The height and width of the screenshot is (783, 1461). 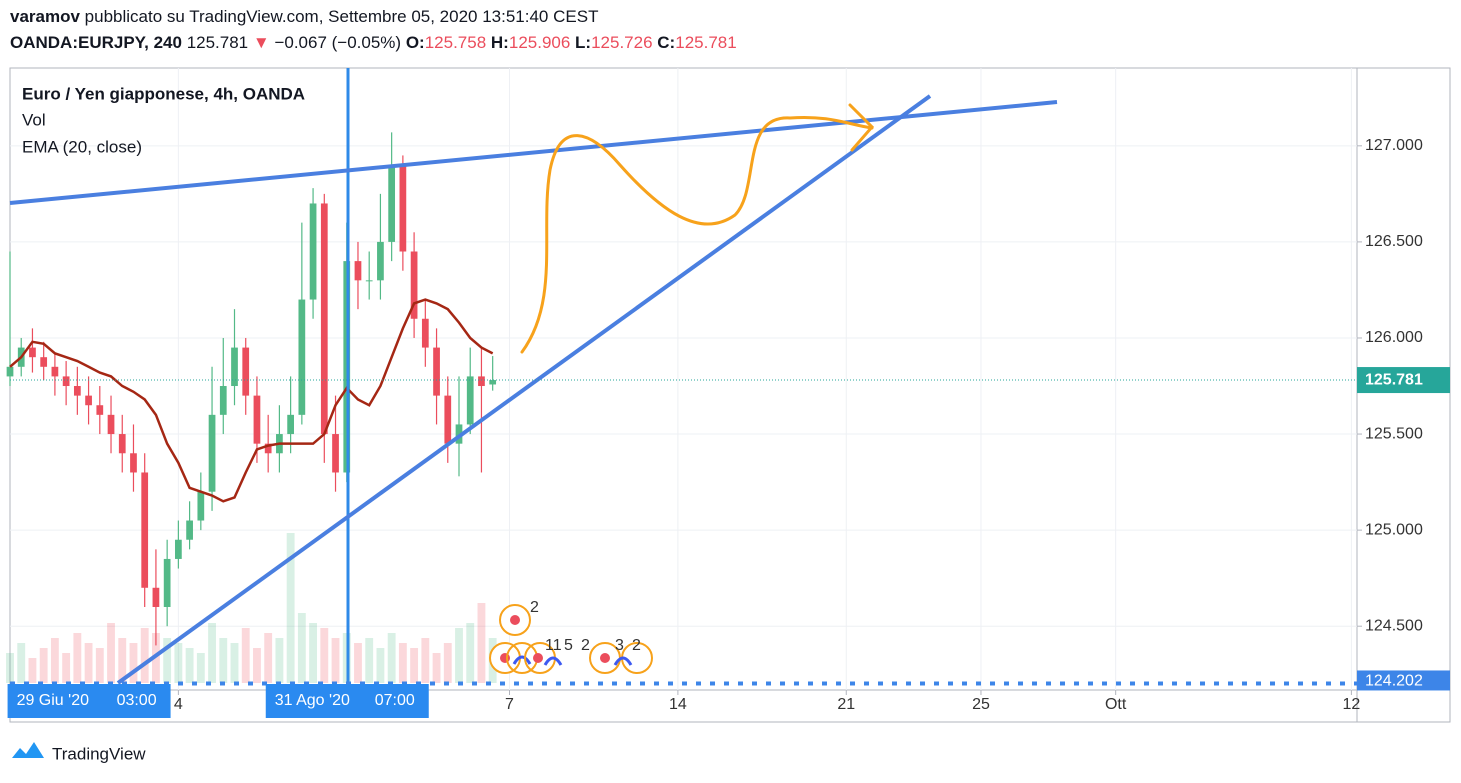 What do you see at coordinates (539, 42) in the screenshot?
I see `ohlc-value: 125.906` at bounding box center [539, 42].